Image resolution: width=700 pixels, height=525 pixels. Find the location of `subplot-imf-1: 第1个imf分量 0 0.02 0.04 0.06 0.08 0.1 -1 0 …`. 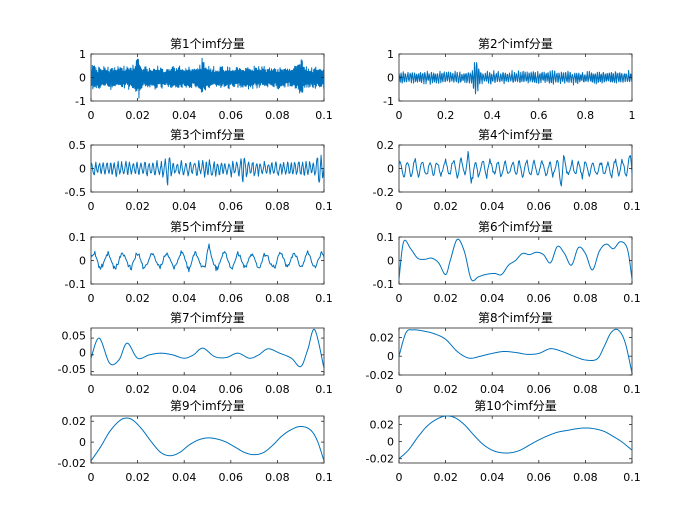

subplot-imf-1: 第1个imf分量 0 0.02 0.04 0.06 0.08 0.1 -1 0 … is located at coordinates (204, 79).